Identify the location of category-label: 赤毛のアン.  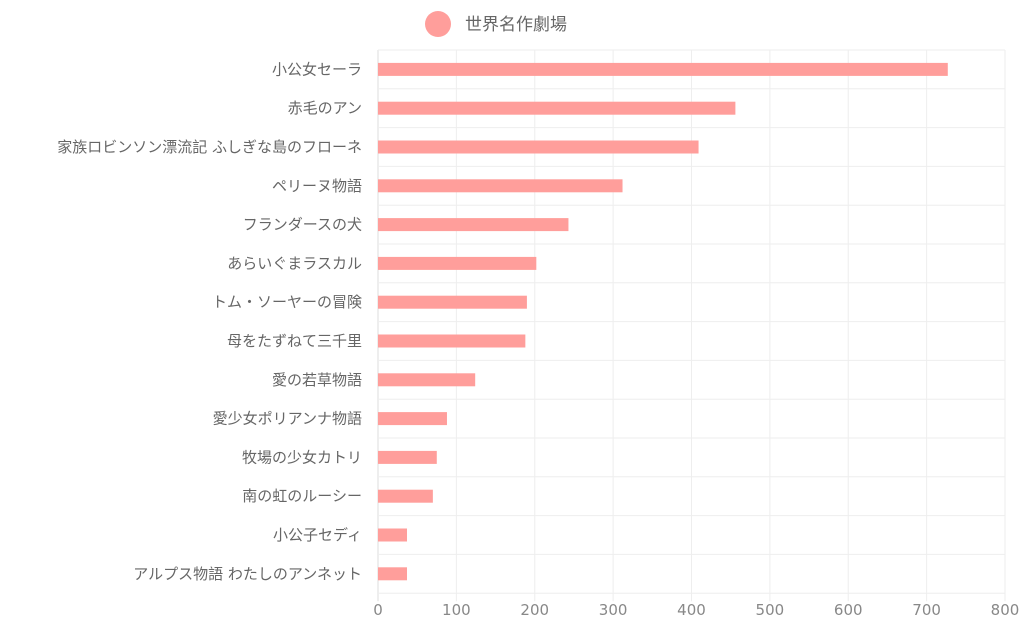
(325, 108).